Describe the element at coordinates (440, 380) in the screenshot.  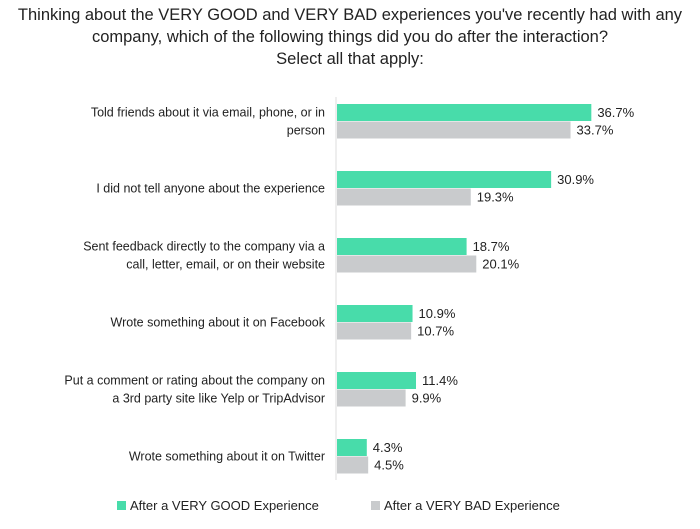
I see `data-label: 11.4%` at that location.